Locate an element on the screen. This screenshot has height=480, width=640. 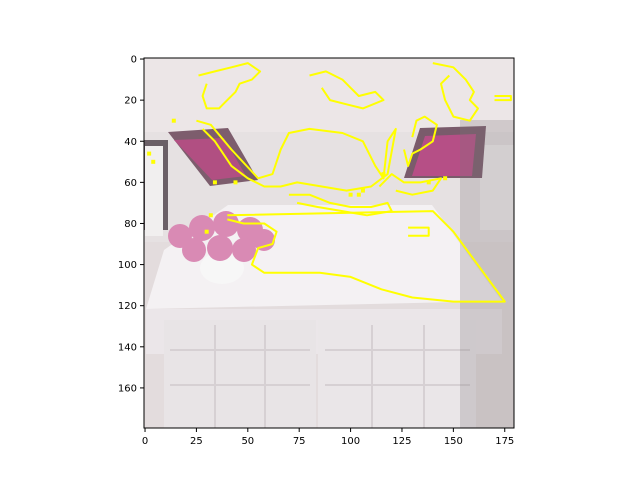
x-tick-label: 50 is located at coordinates (247, 441).